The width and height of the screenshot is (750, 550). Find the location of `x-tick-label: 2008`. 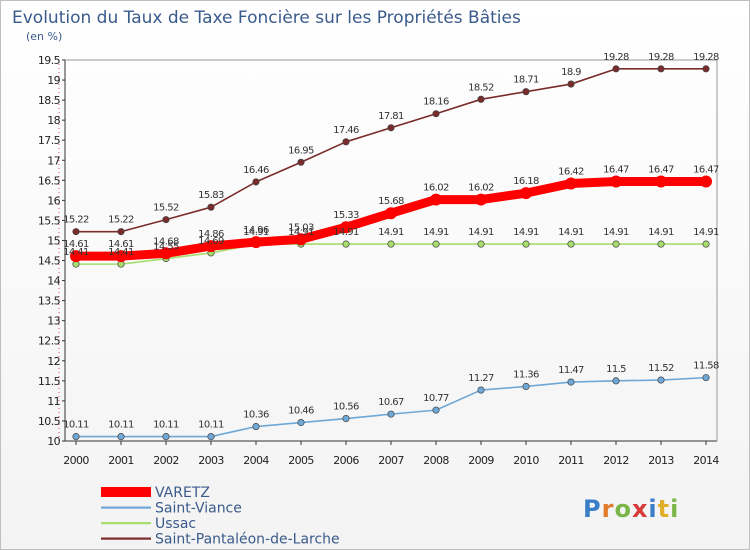

x-tick-label: 2008 is located at coordinates (436, 460).